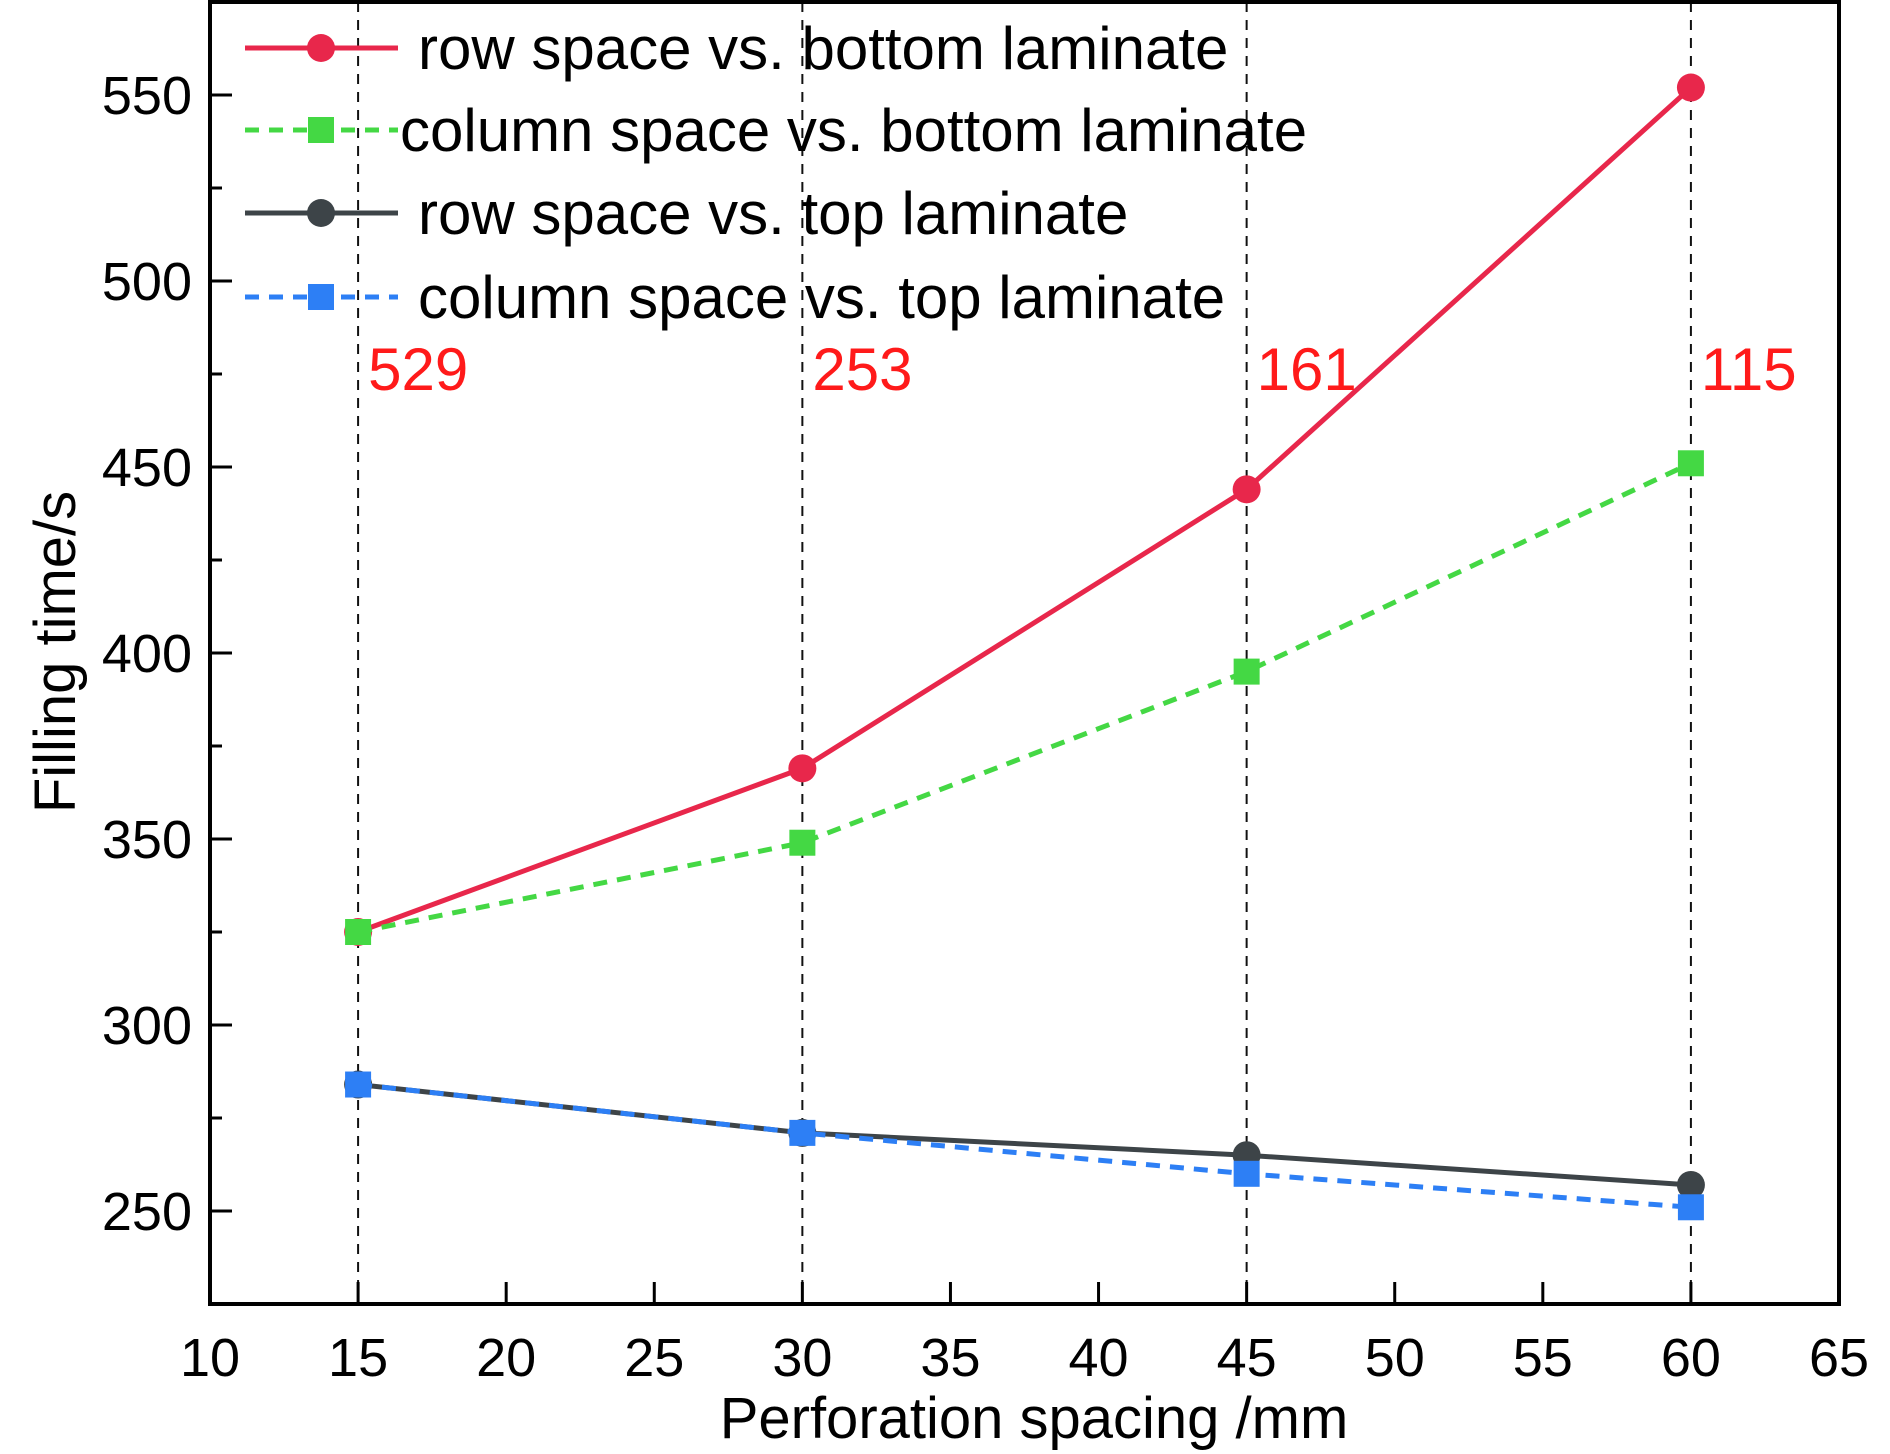 Image resolution: width=1890 pixels, height=1454 pixels. I want to click on annotation-label: 115, so click(1749, 369).